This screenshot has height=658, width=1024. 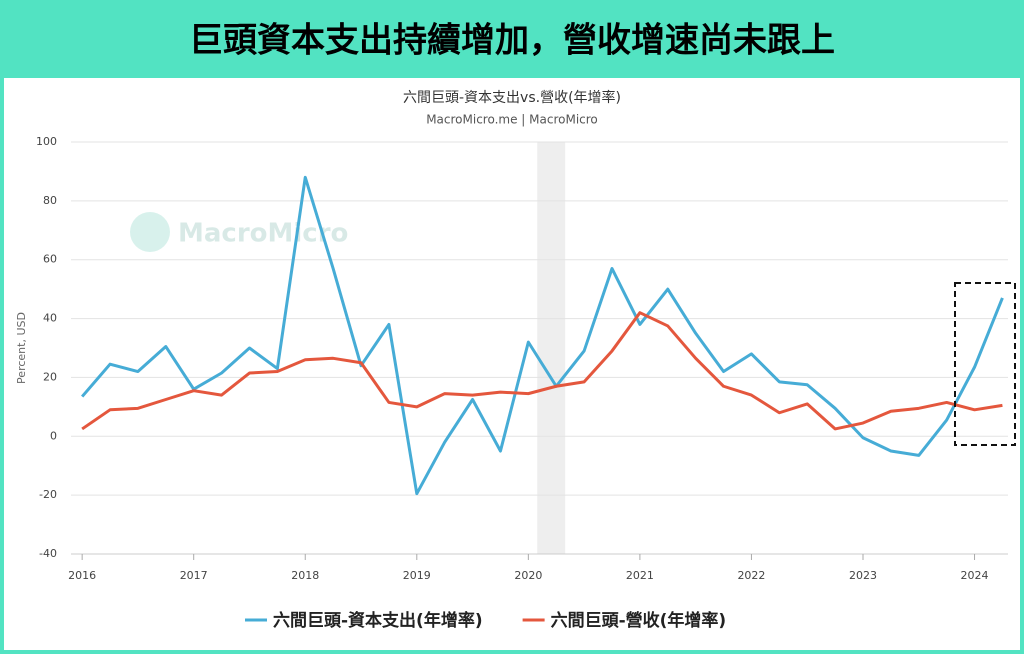 What do you see at coordinates (50, 318) in the screenshot?
I see `y-tick-label: 40` at bounding box center [50, 318].